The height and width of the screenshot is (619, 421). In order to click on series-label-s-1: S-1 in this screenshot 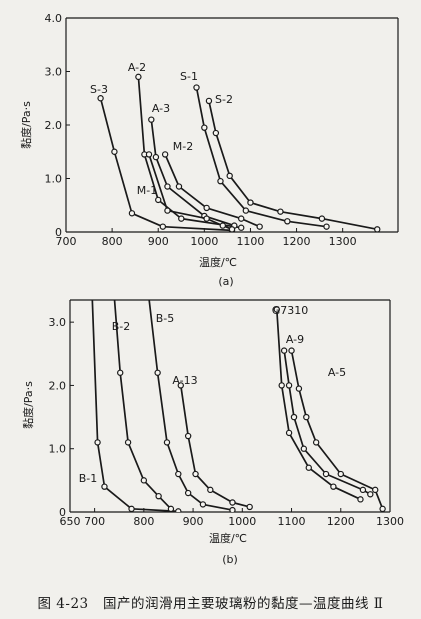, I will do `click(189, 76)`.